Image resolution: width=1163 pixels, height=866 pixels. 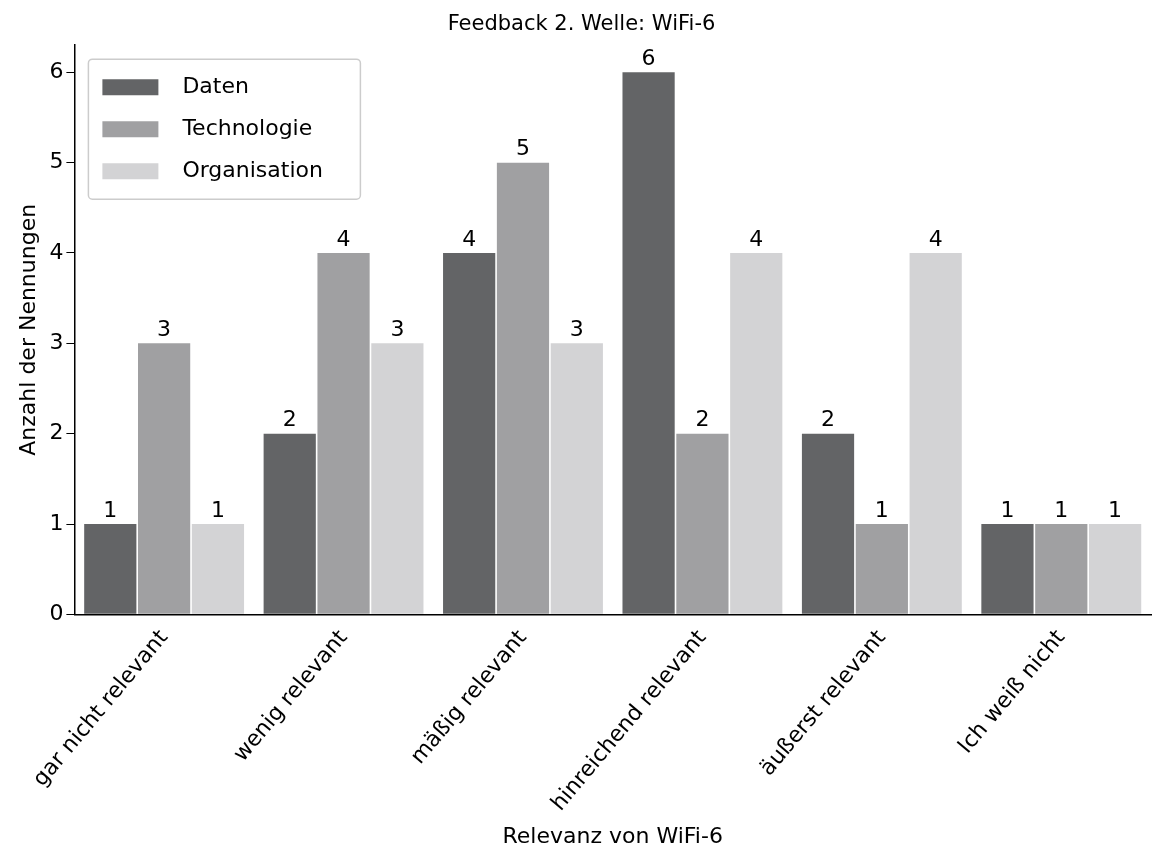 What do you see at coordinates (612, 835) in the screenshot?
I see `x-axis-title: Relevanz von WiFi-6` at bounding box center [612, 835].